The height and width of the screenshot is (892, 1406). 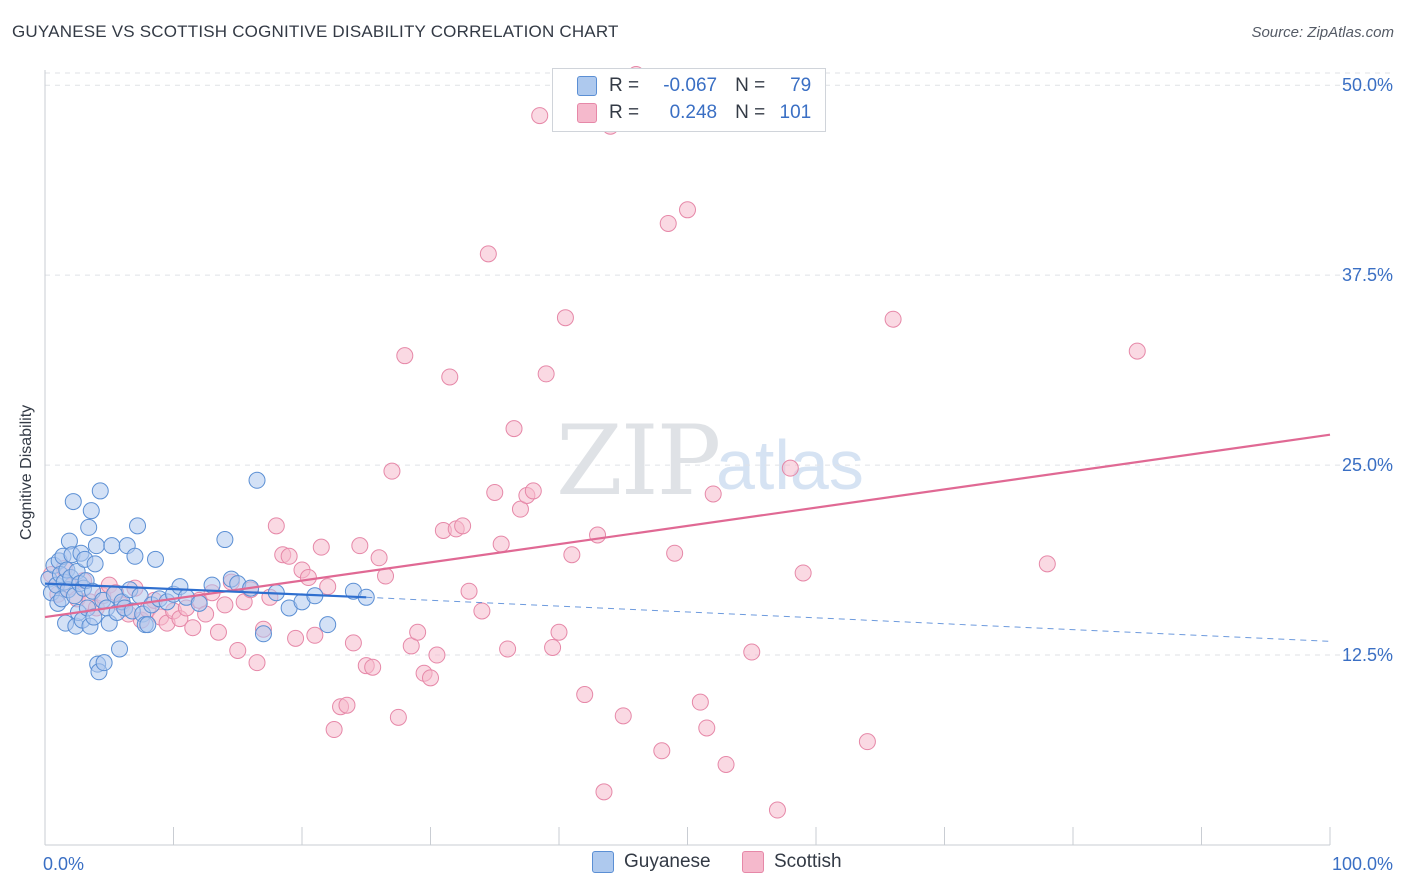 What do you see at coordinates (638, 461) in the screenshot?
I see `watermark-zip: ZIP` at bounding box center [638, 461].